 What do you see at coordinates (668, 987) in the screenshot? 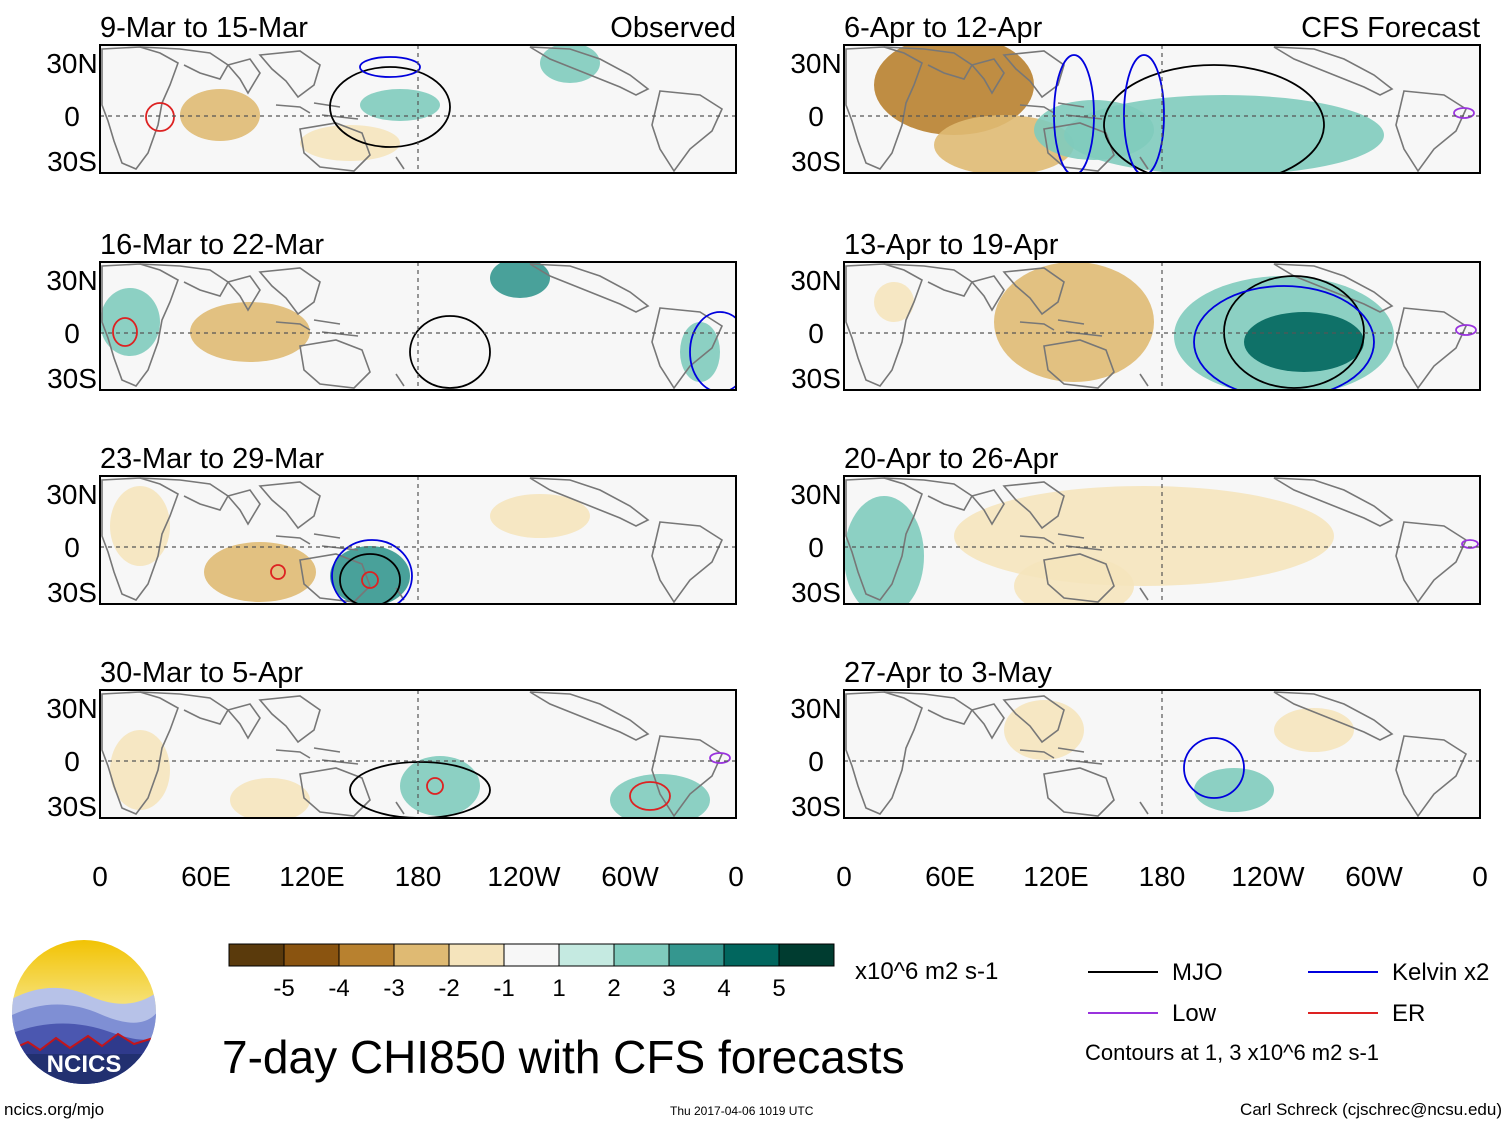
I see `colorbar-tick-label: 3` at bounding box center [668, 987].